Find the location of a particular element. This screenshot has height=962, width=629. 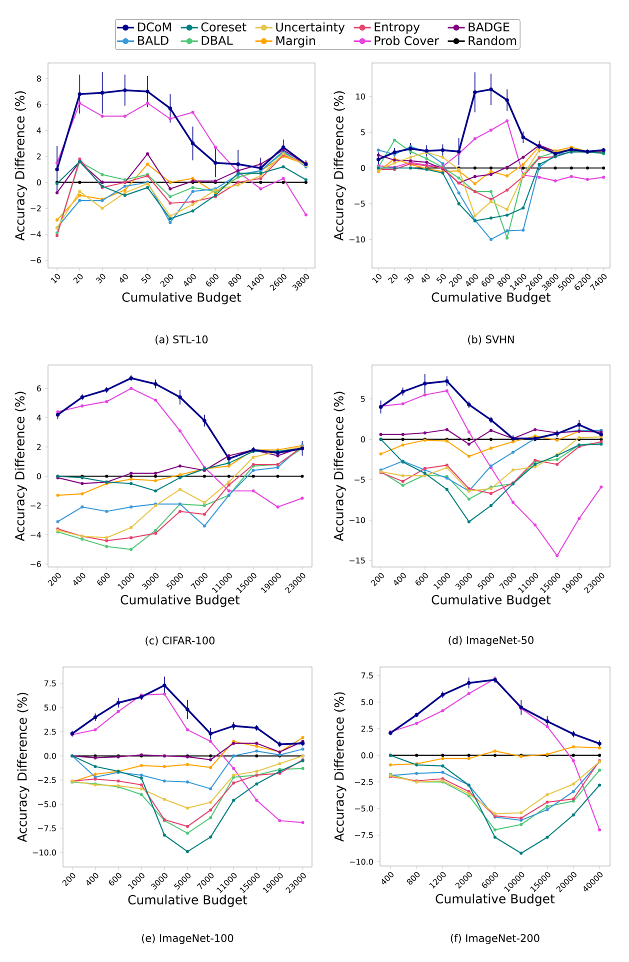

legend-label: DBAL is located at coordinates (217, 40).